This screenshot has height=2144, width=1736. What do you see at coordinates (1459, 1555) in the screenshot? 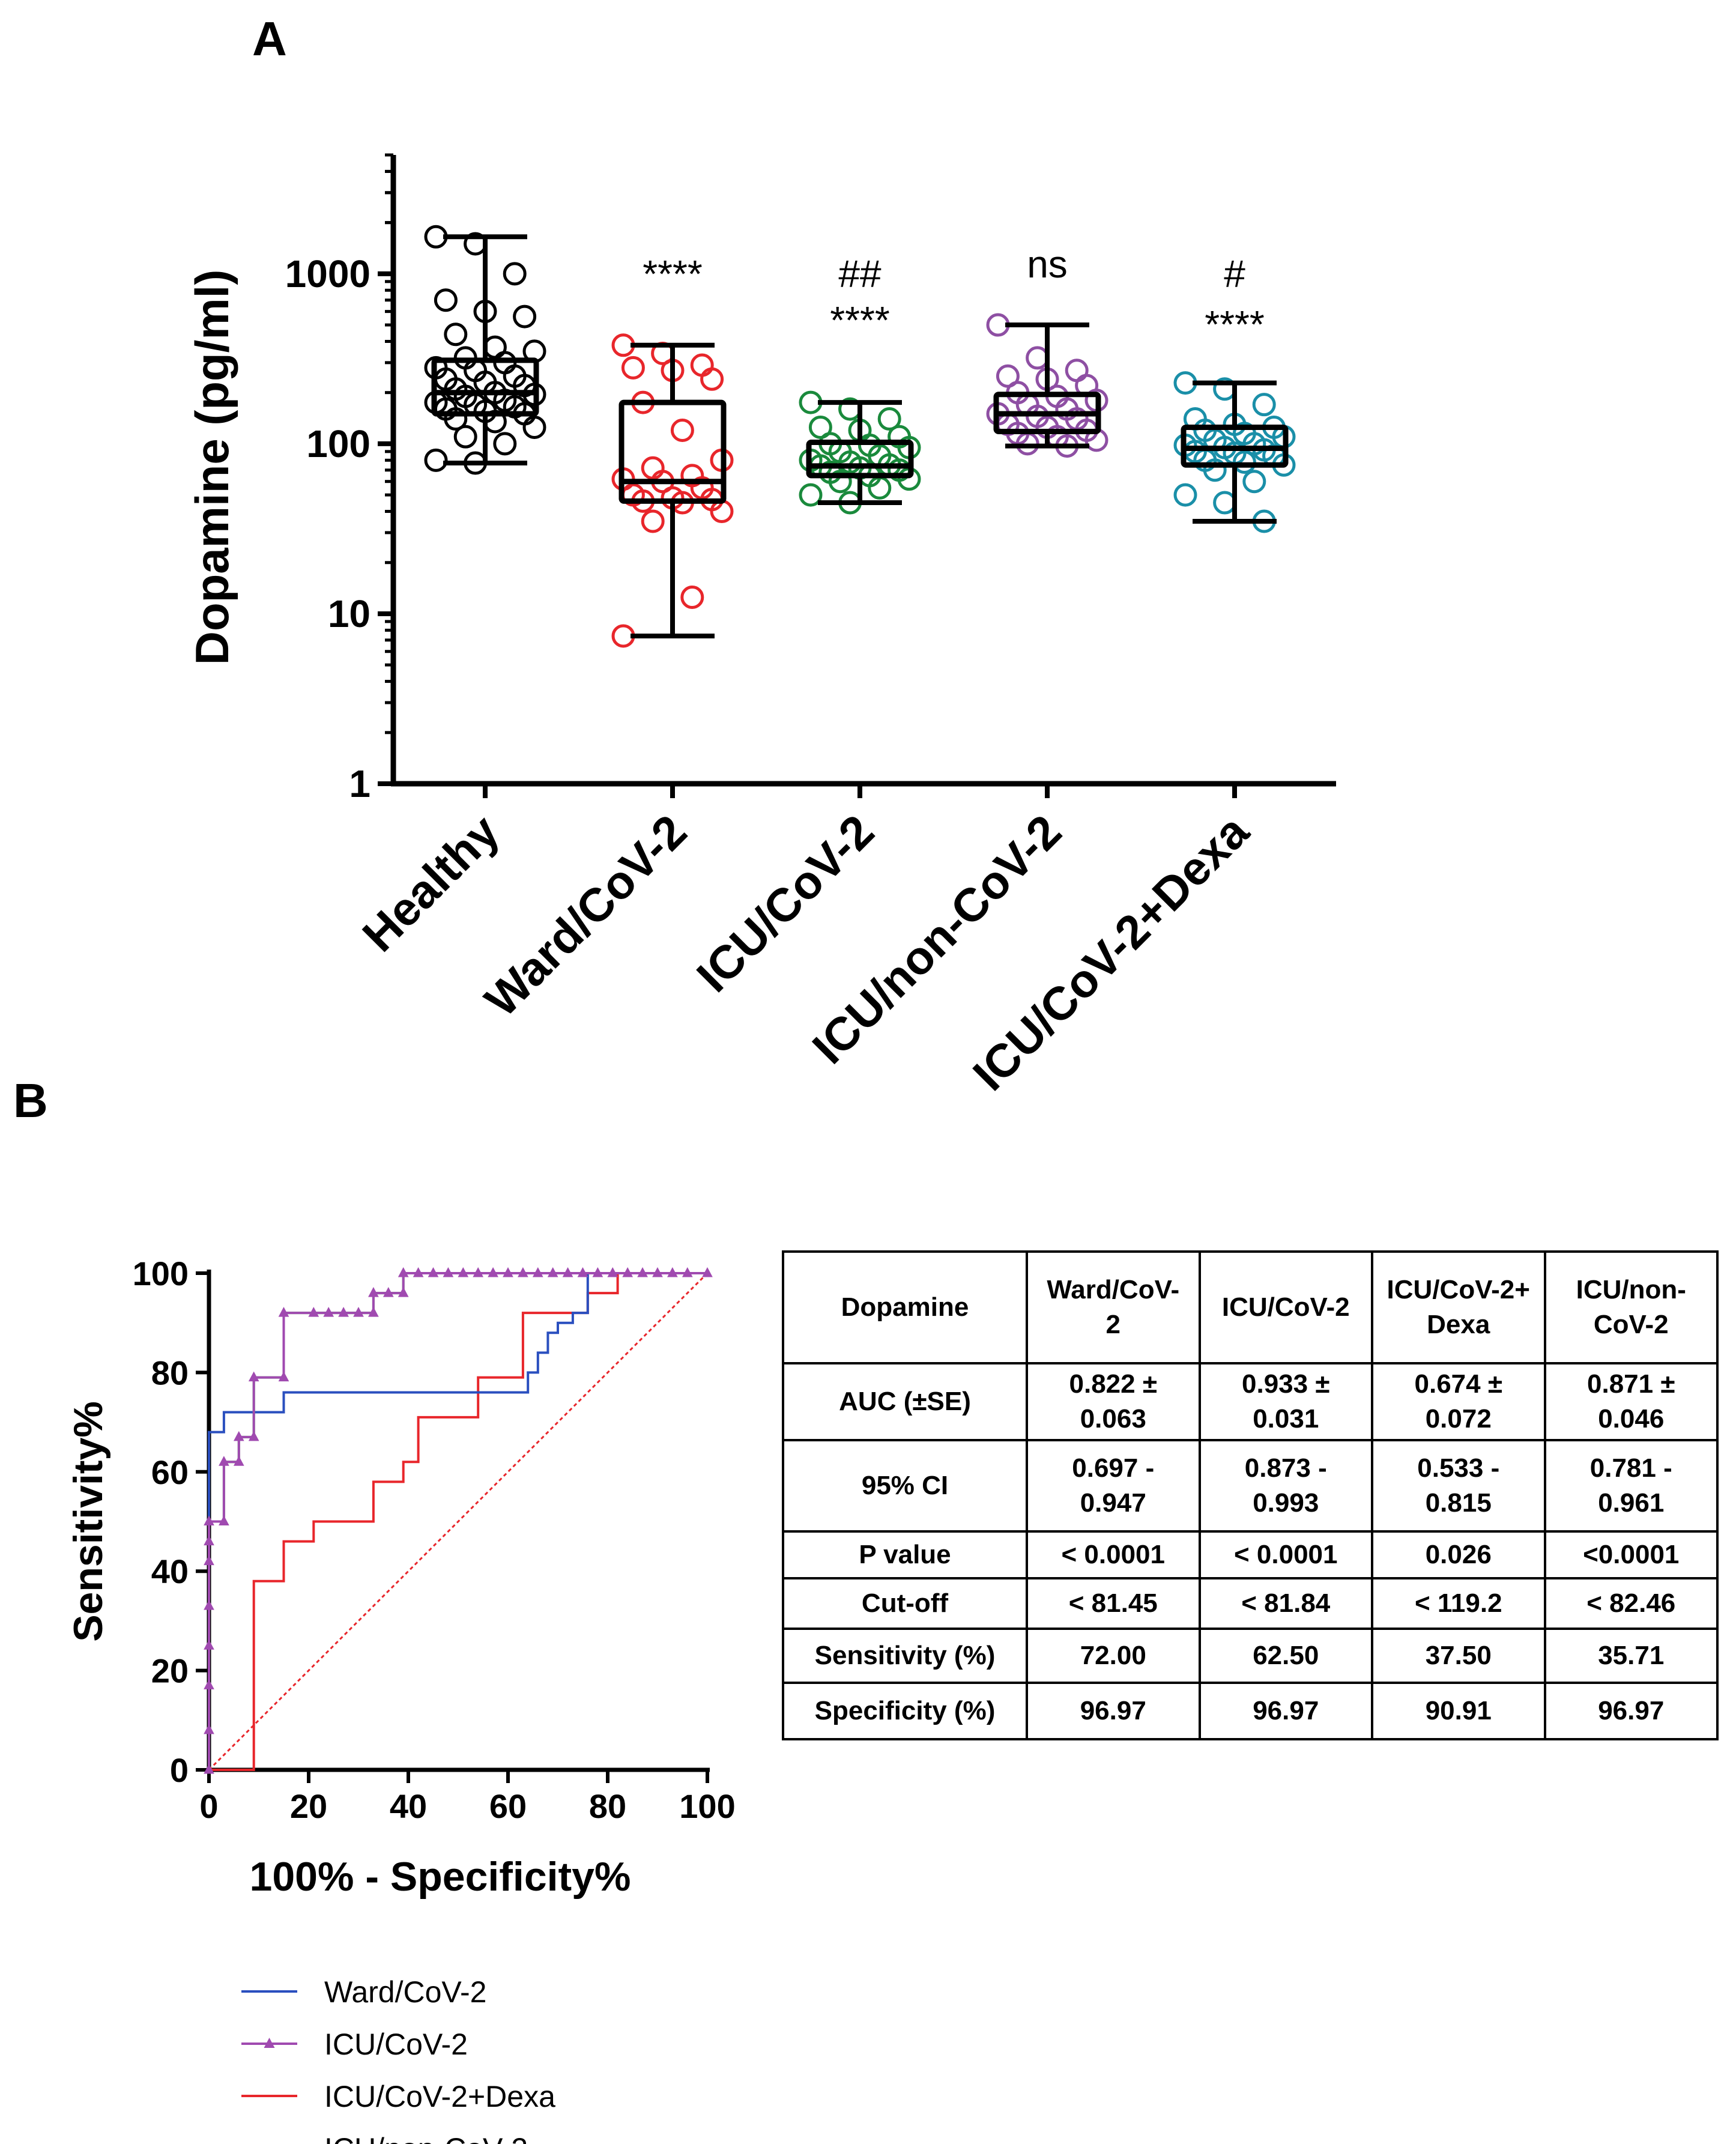
I see `table-cell: 0.026` at bounding box center [1459, 1555].